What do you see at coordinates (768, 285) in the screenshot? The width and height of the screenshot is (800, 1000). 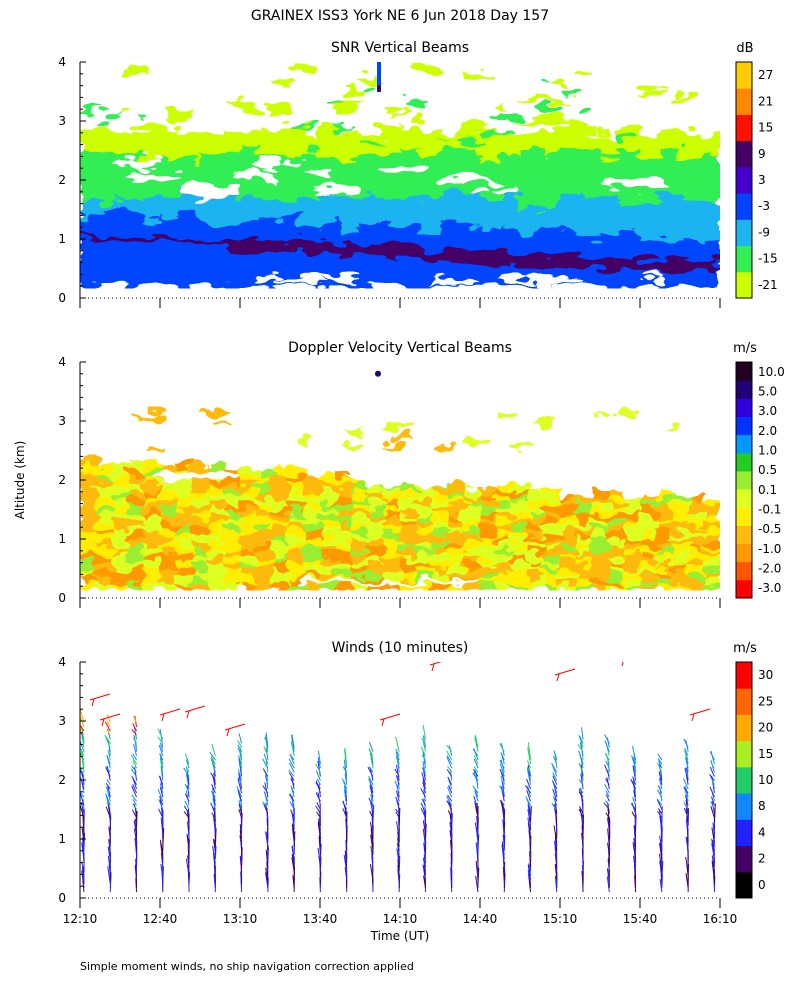 I see `colorbar-label: -21` at bounding box center [768, 285].